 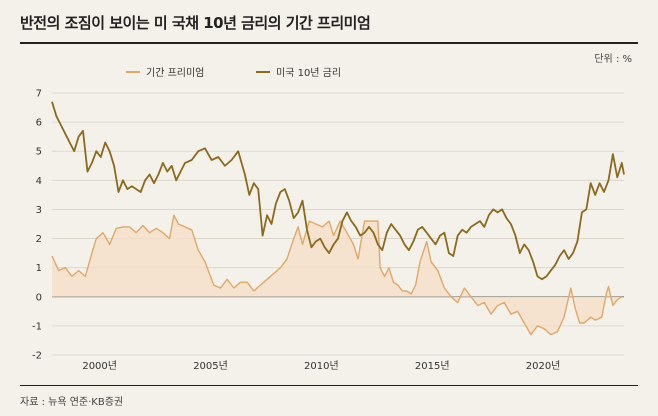 I want to click on y-tick-label: 7, so click(x=39, y=94).